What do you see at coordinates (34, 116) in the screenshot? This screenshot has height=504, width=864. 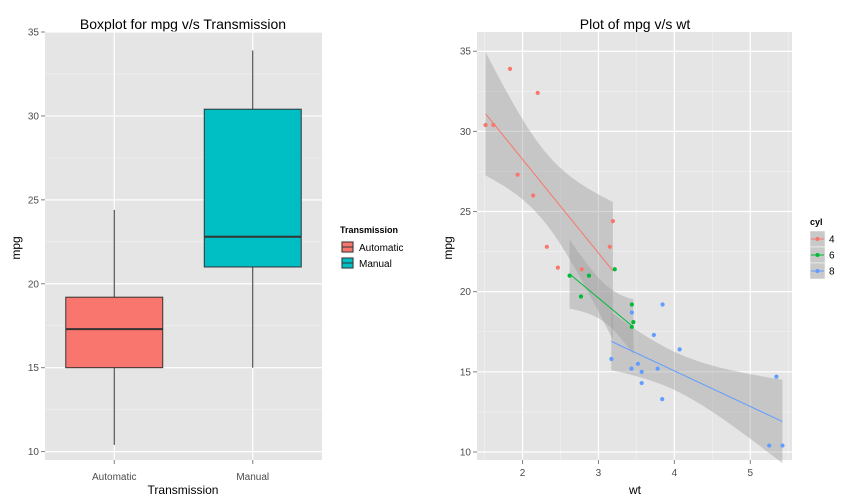 I see `boxplot-y-tick-label: 30` at bounding box center [34, 116].